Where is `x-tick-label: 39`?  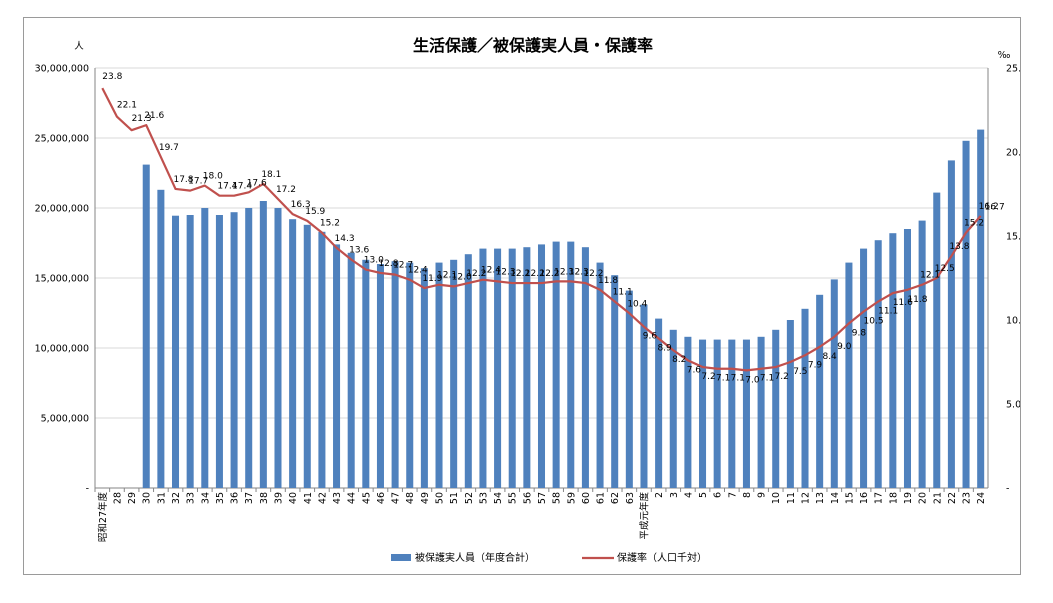
x-tick-label: 39 is located at coordinates (278, 498).